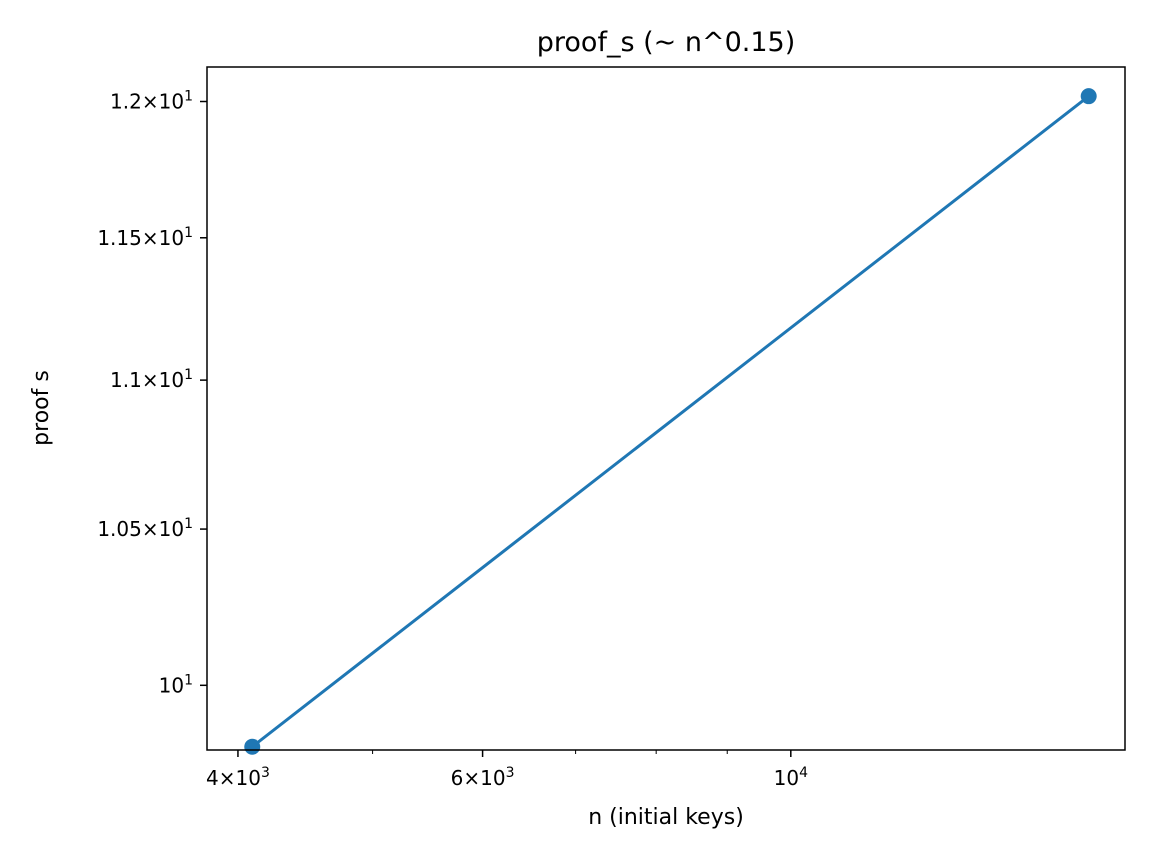 The height and width of the screenshot is (864, 1152). What do you see at coordinates (126, 102) in the screenshot?
I see `y-tick-label-mantissa: 1.2` at bounding box center [126, 102].